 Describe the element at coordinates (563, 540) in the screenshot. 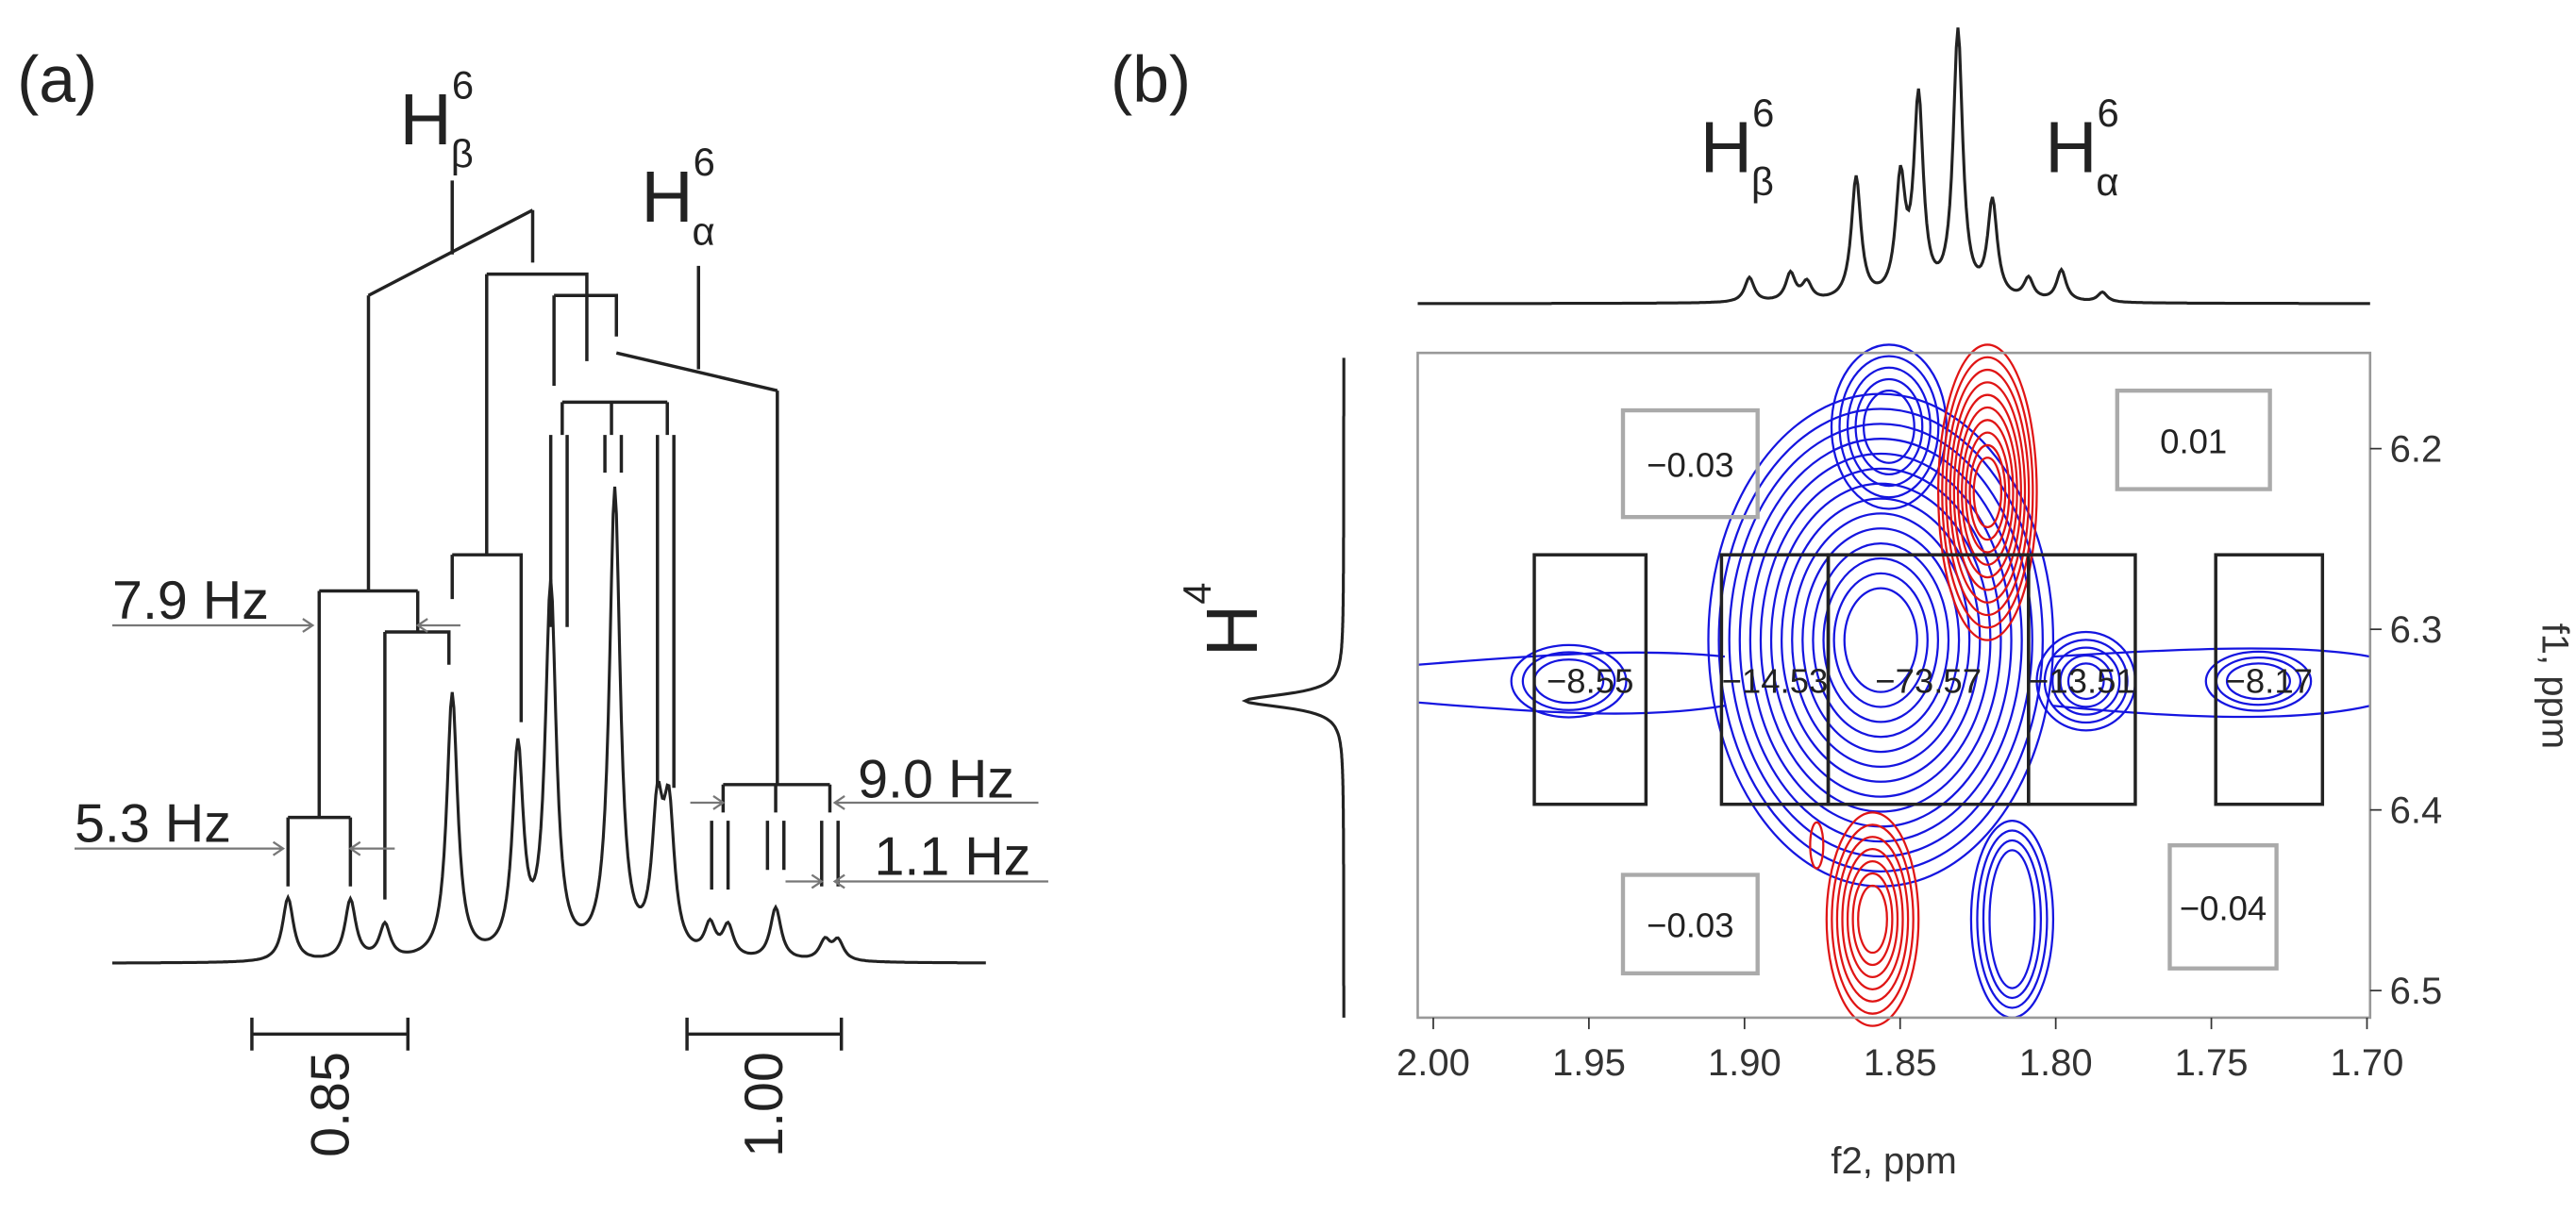

I see `coupling-tree` at that location.